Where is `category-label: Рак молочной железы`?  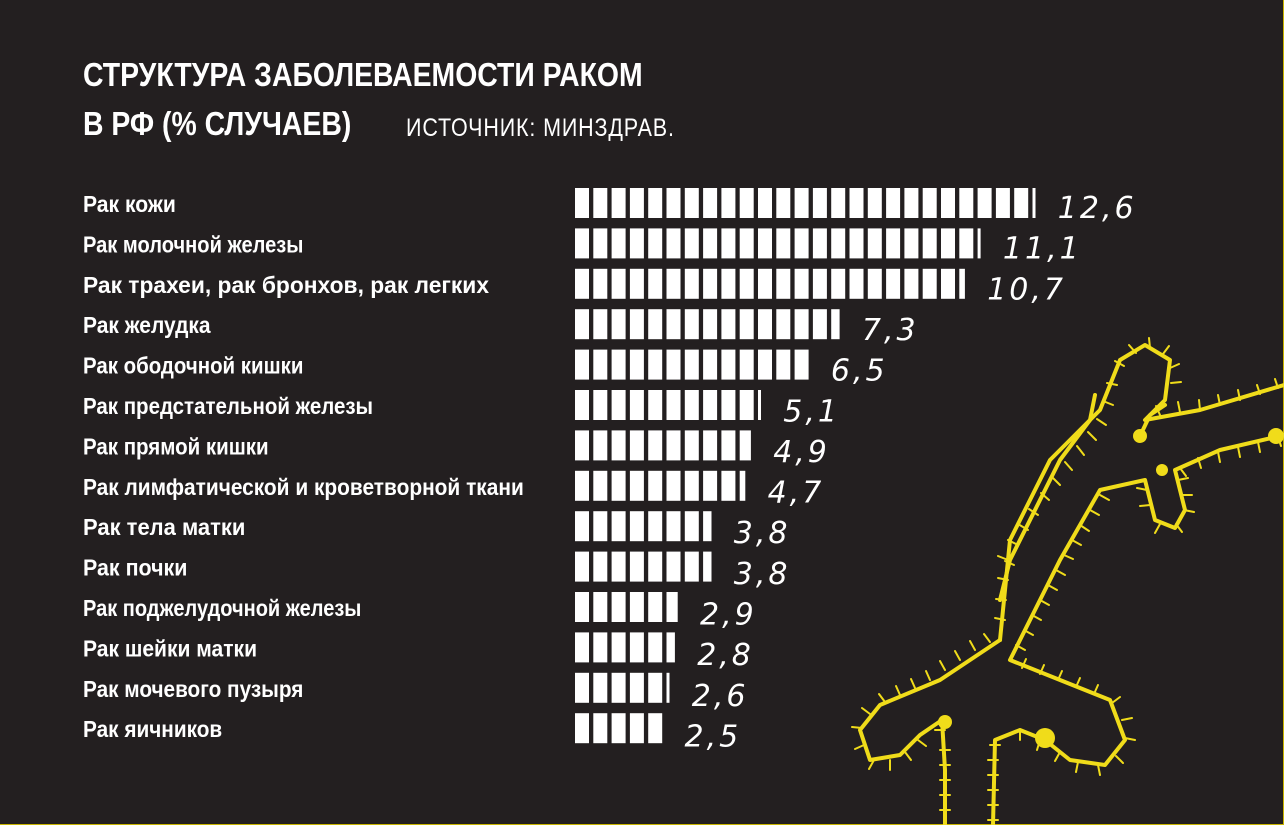
category-label: Рак молочной железы is located at coordinates (193, 244).